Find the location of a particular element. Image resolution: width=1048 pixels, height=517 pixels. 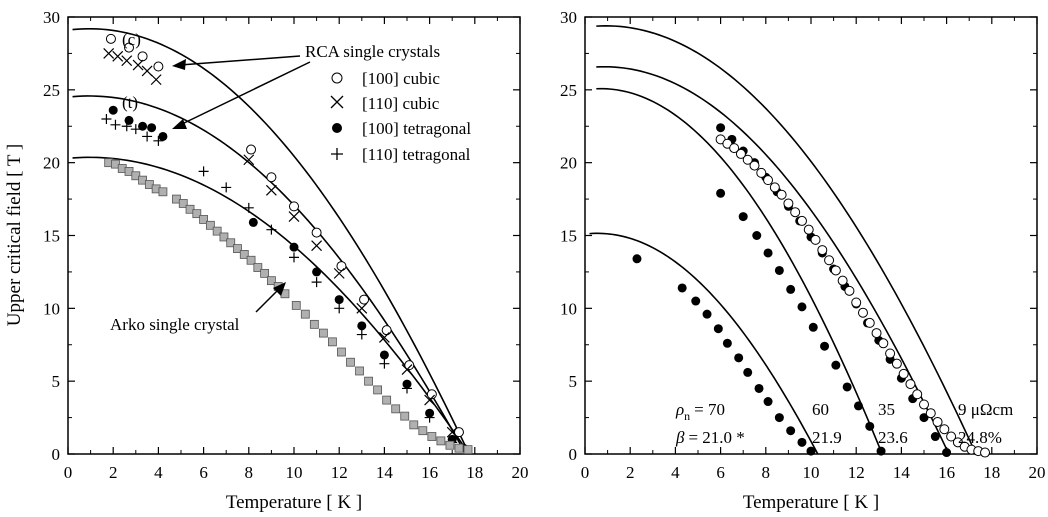

right-x-tick-label: 20 is located at coordinates (1037, 472).